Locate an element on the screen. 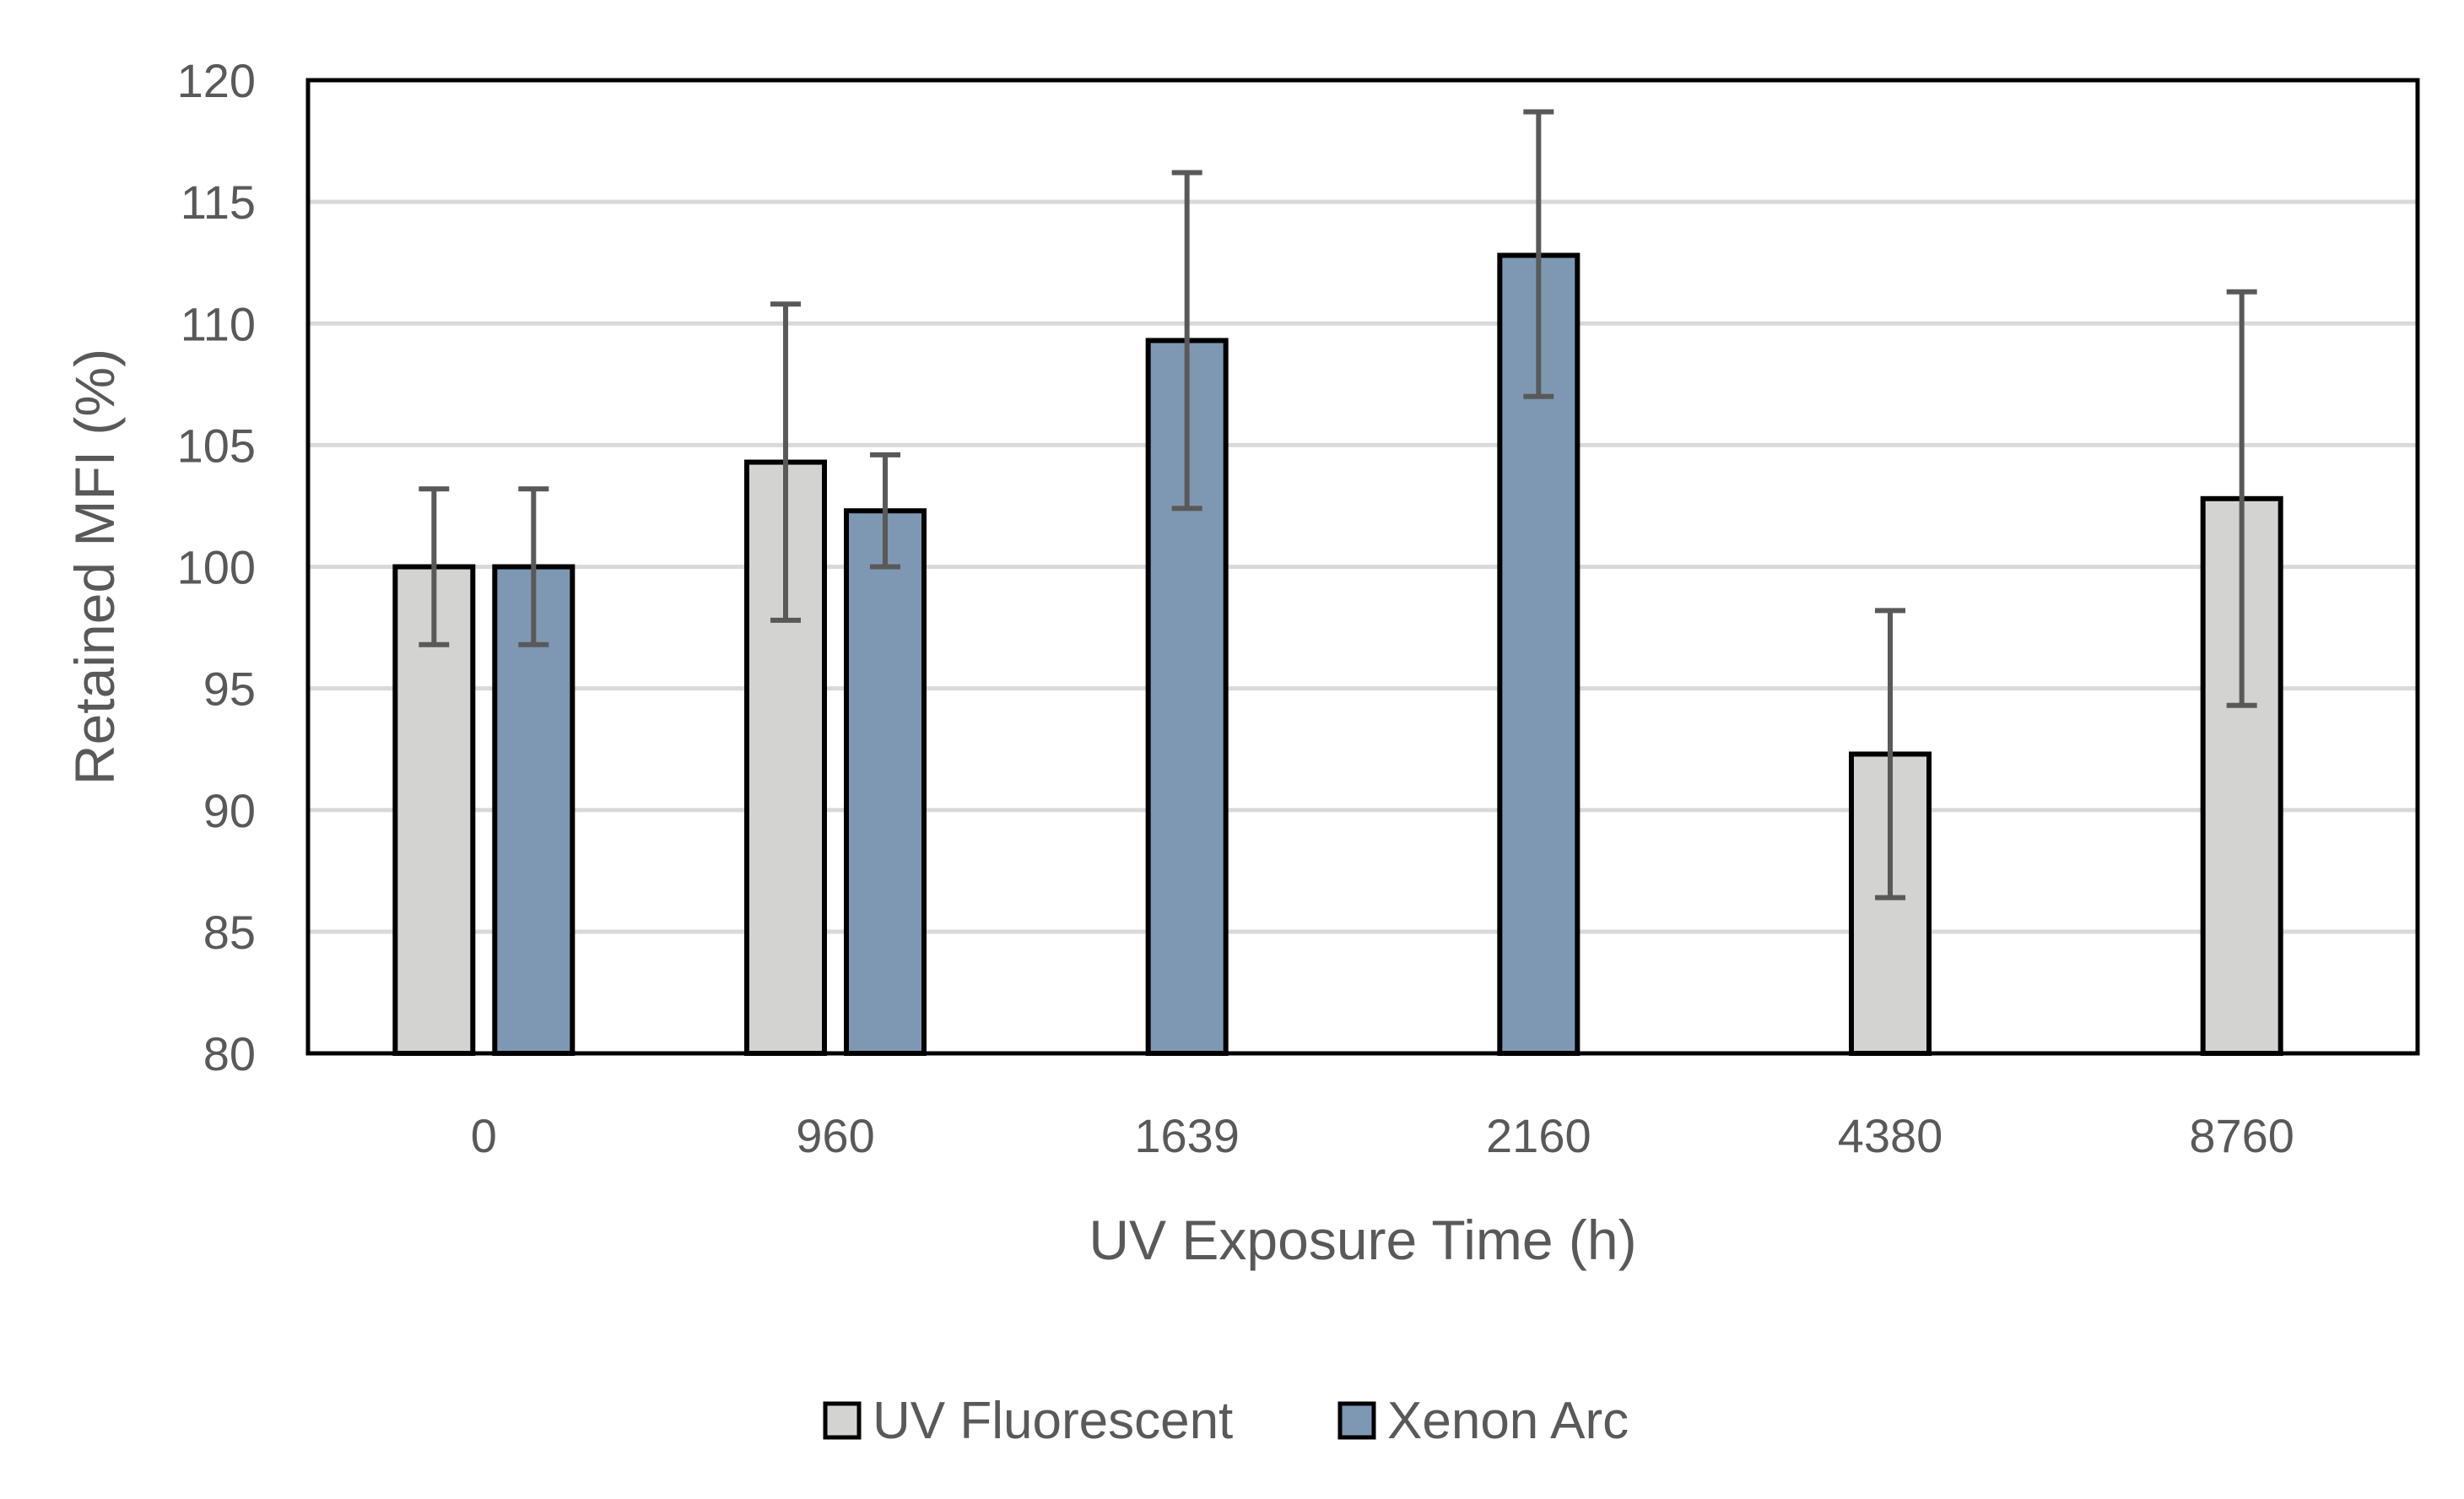 The height and width of the screenshot is (1499, 2464). x-axis-title: UV Exposure Time (h) is located at coordinates (1362, 1240).